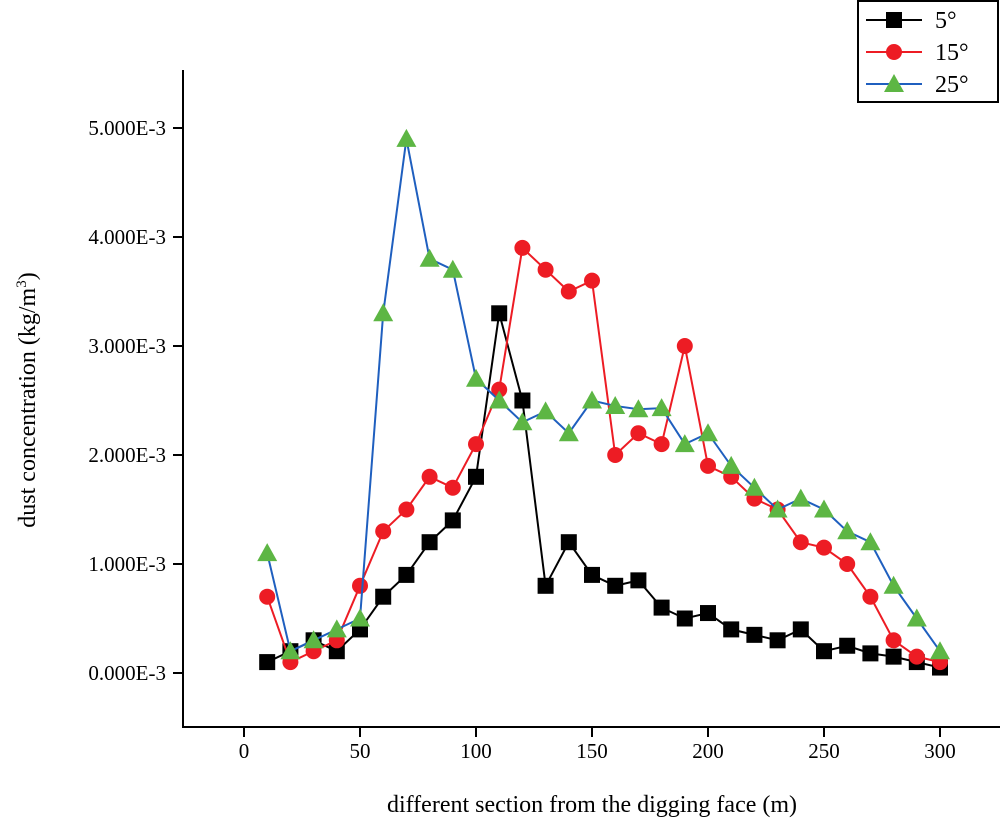 The height and width of the screenshot is (824, 1000). I want to click on x-tick-label: 150, so click(592, 751).